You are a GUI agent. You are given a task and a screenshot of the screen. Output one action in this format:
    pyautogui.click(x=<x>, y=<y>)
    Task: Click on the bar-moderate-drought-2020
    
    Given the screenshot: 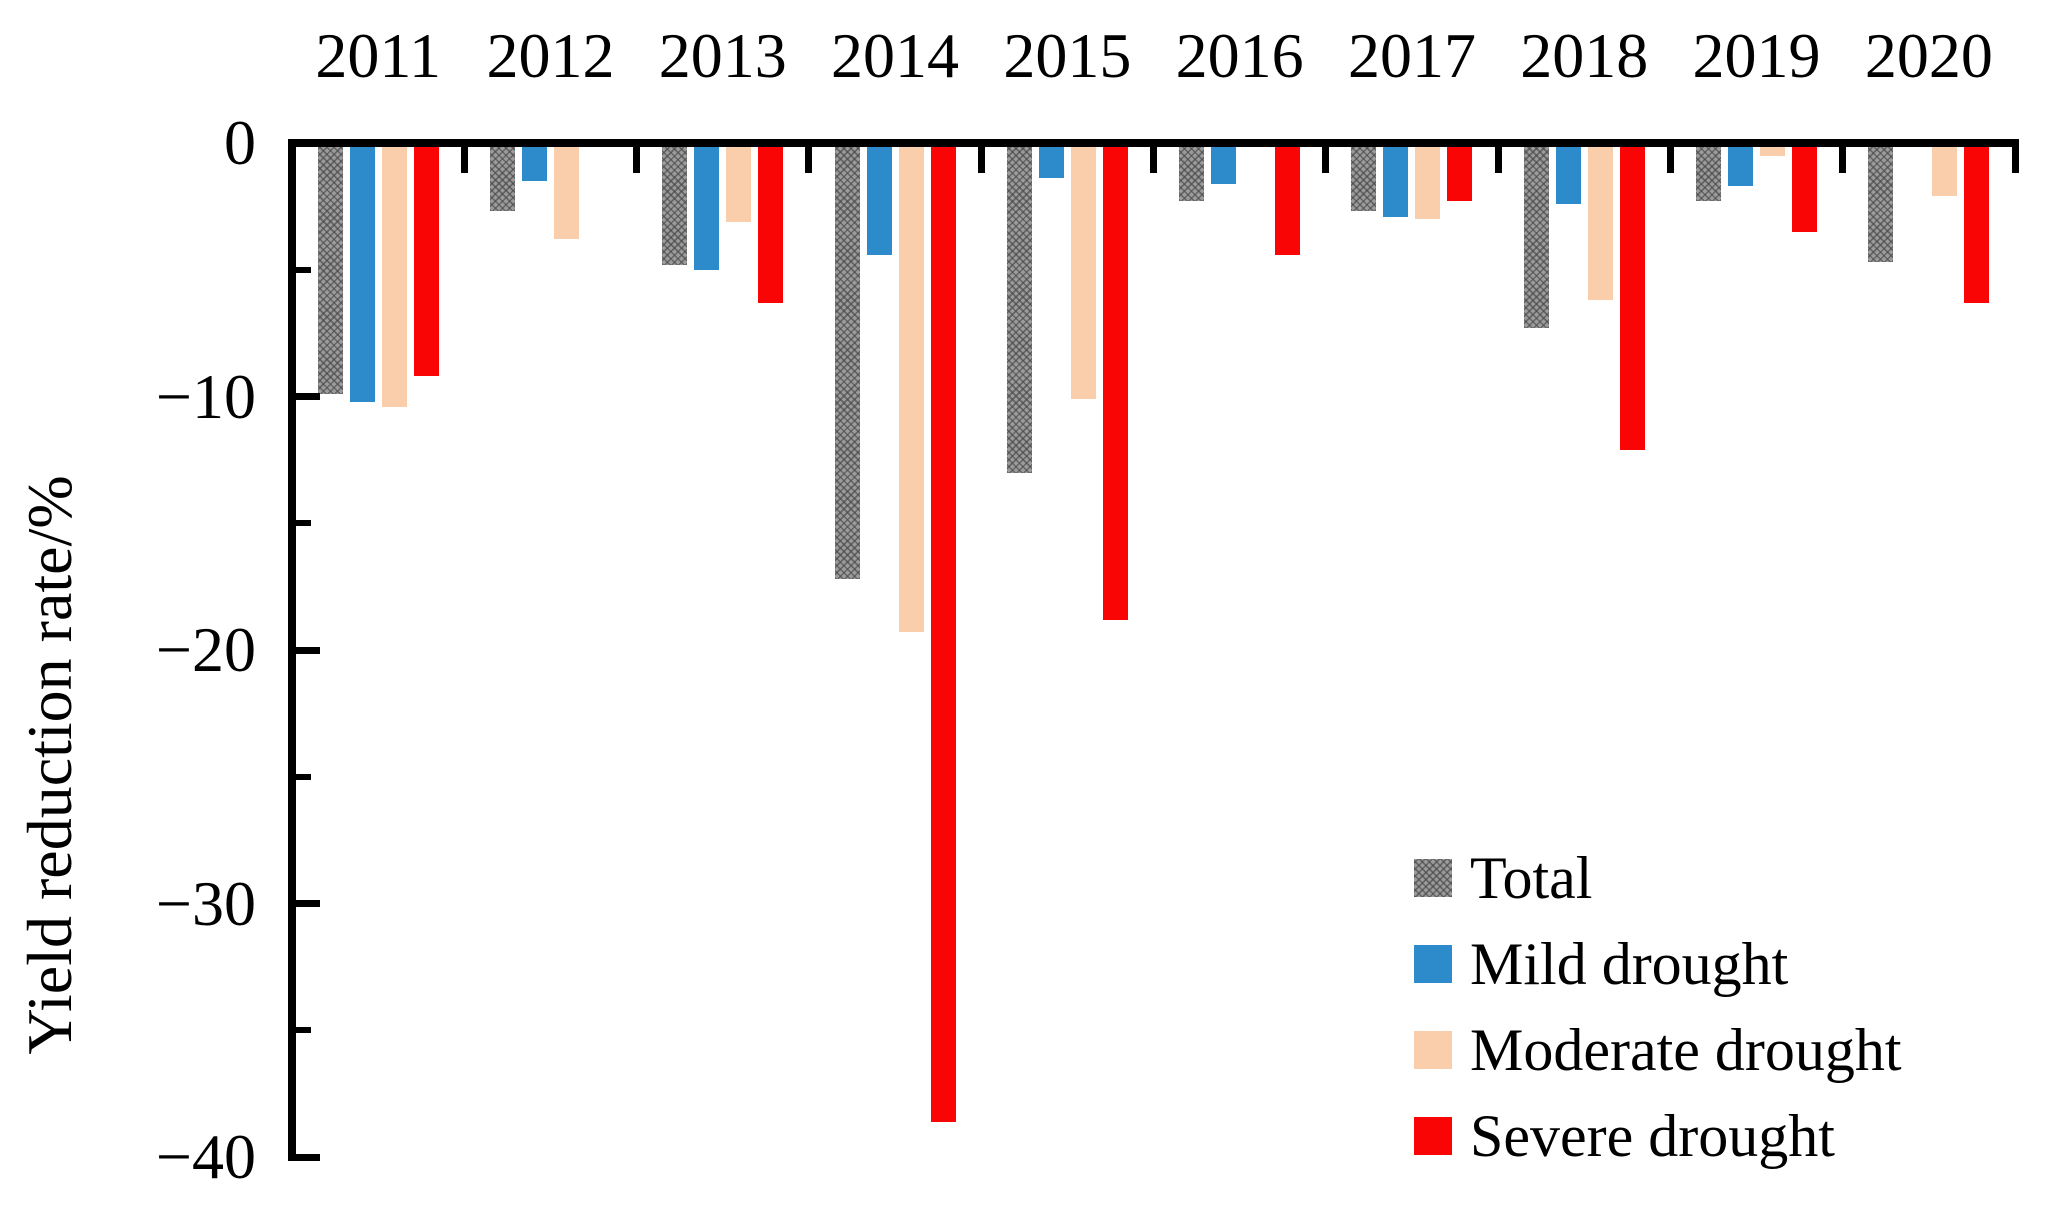 What is the action you would take?
    pyautogui.click(x=1945, y=170)
    